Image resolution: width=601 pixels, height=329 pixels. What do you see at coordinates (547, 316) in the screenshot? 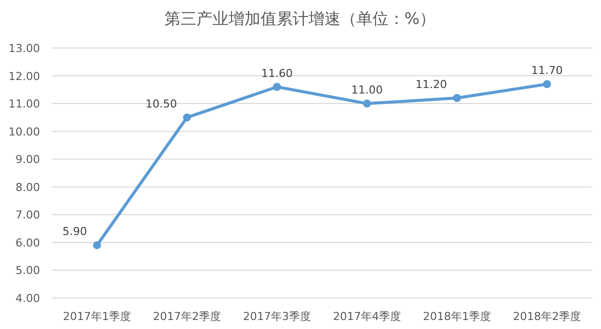
I see `x-tick-label: 2018年2季度` at bounding box center [547, 316].